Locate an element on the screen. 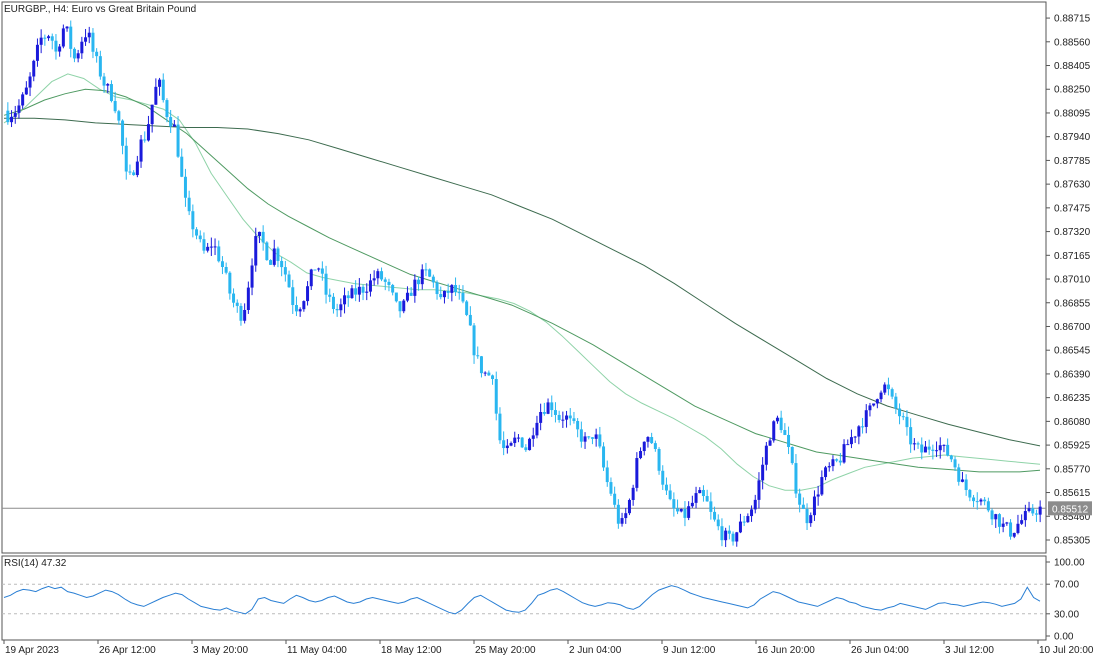 The width and height of the screenshot is (1100, 665). time-tick-label: 9 Jun 12:00 is located at coordinates (689, 650).